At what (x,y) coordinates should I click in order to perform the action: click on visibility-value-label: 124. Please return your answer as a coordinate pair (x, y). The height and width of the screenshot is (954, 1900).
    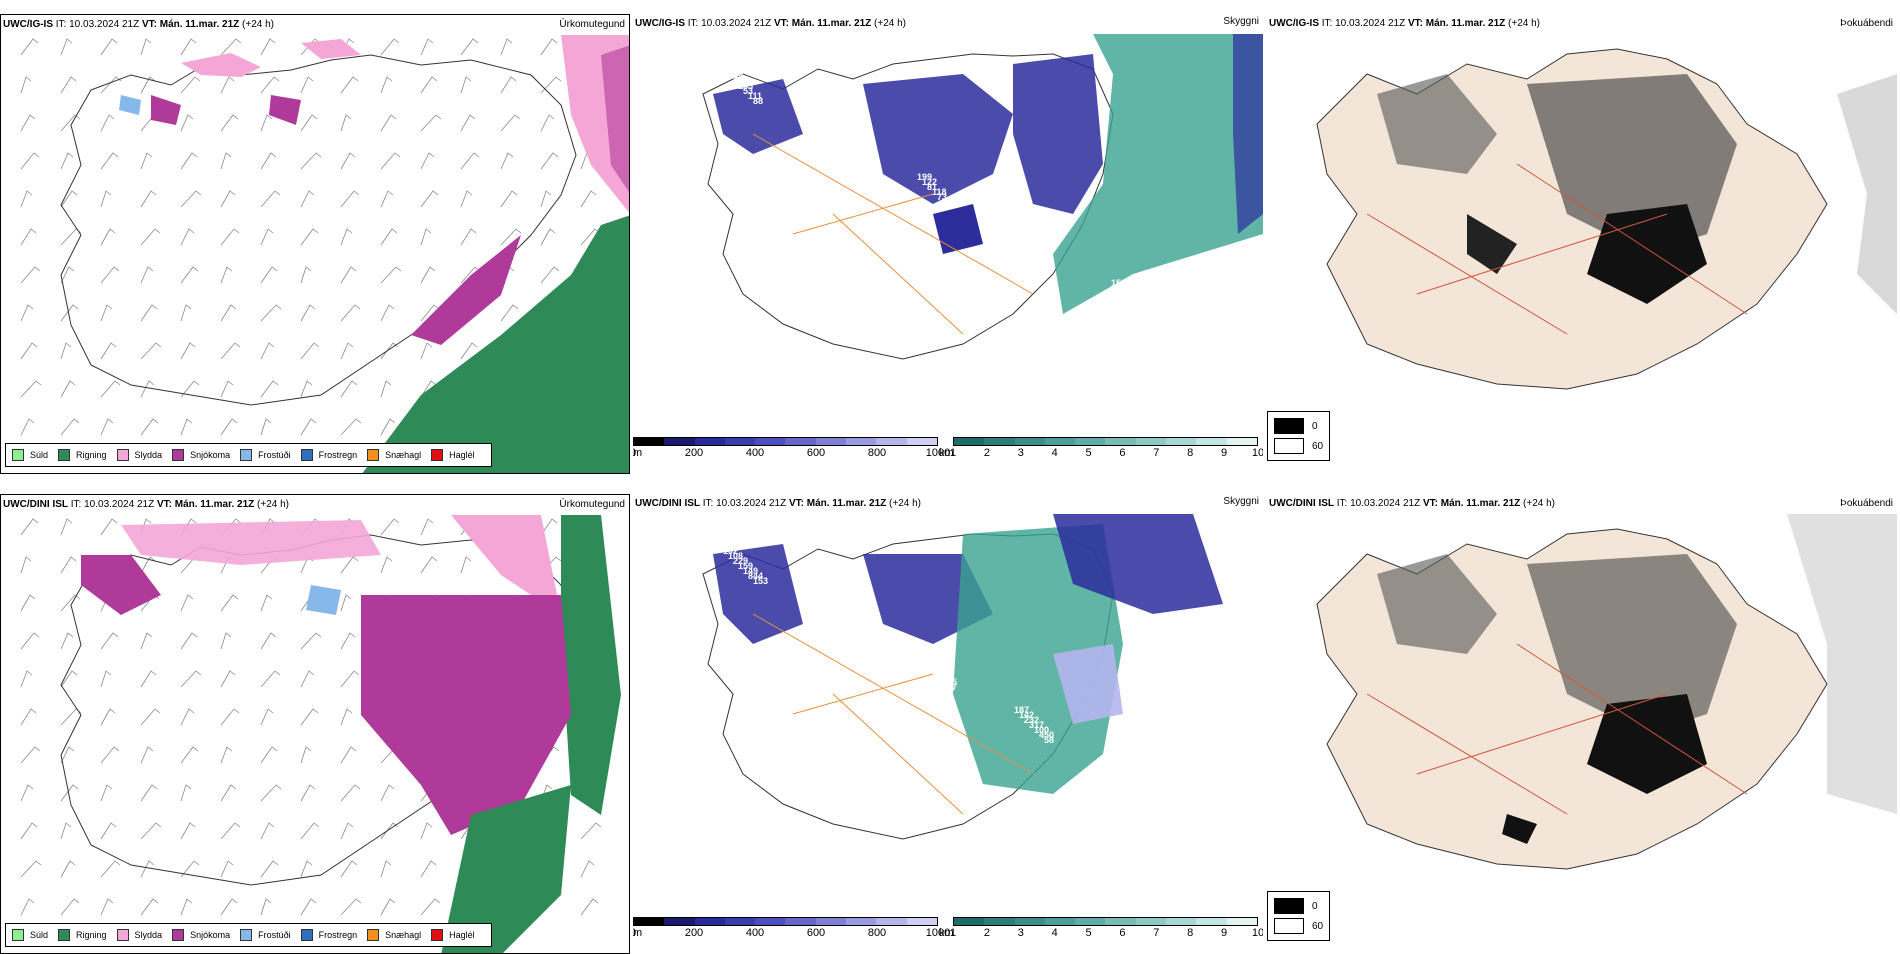
    Looking at the image, I should click on (1128, 293).